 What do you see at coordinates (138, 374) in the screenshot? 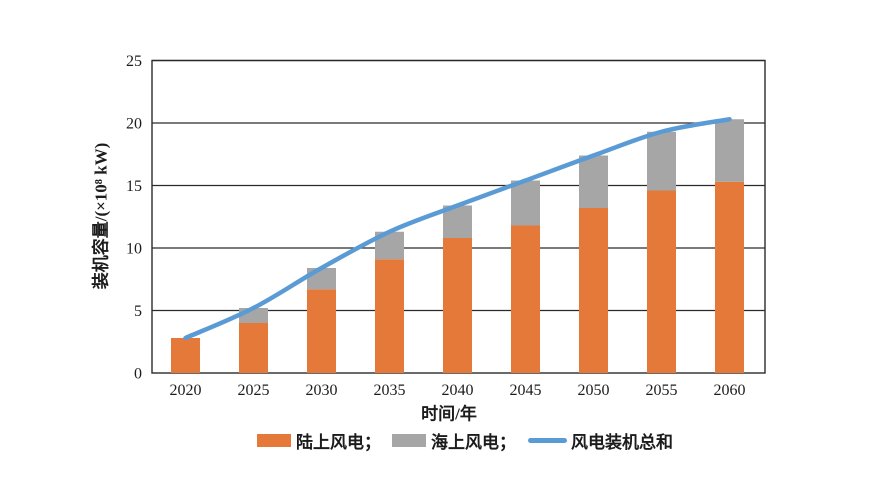
I see `y-tick-label: 0` at bounding box center [138, 374].